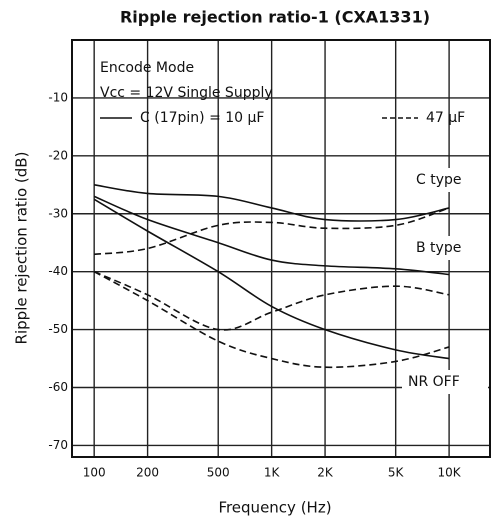 The height and width of the screenshot is (522, 498). What do you see at coordinates (274, 508) in the screenshot?
I see `x-axis-label: Frequency (Hz)` at bounding box center [274, 508].